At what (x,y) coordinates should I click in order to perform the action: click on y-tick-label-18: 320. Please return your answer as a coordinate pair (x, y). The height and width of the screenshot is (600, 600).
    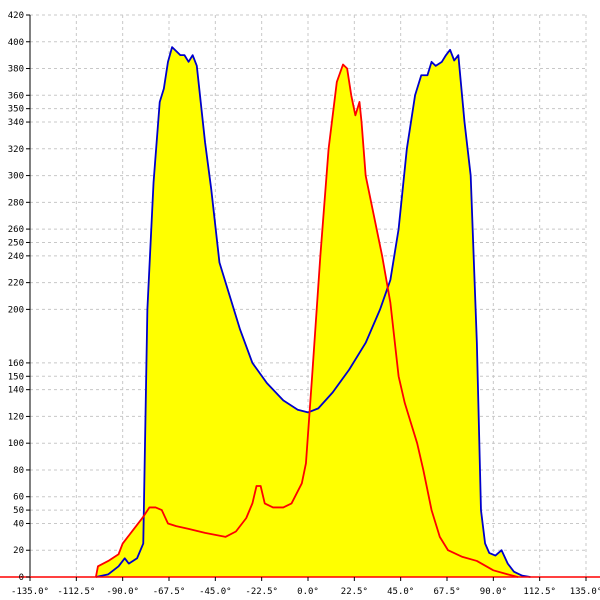
    Looking at the image, I should click on (16, 150).